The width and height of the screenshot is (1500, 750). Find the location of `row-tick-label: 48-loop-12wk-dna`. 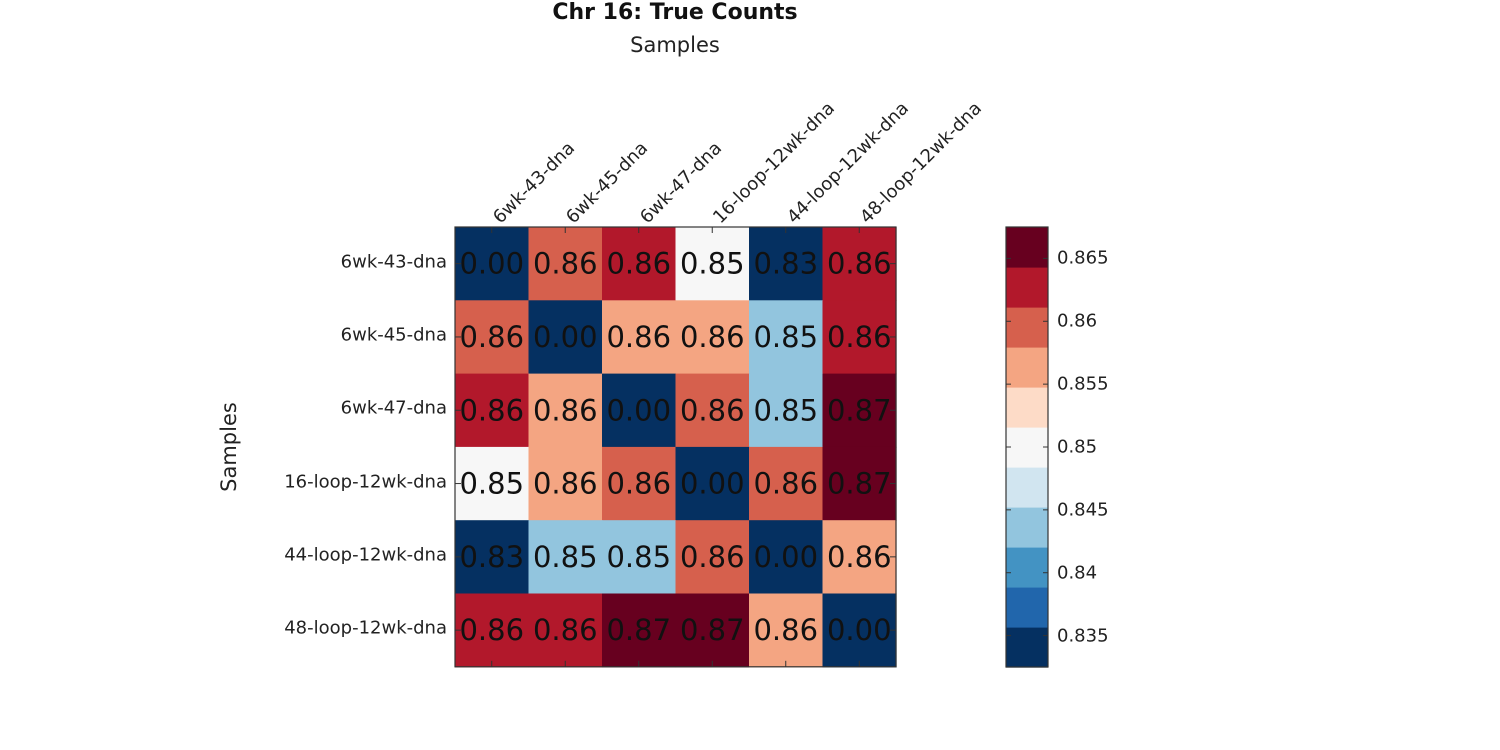

row-tick-label: 48-loop-12wk-dna is located at coordinates (365, 628).